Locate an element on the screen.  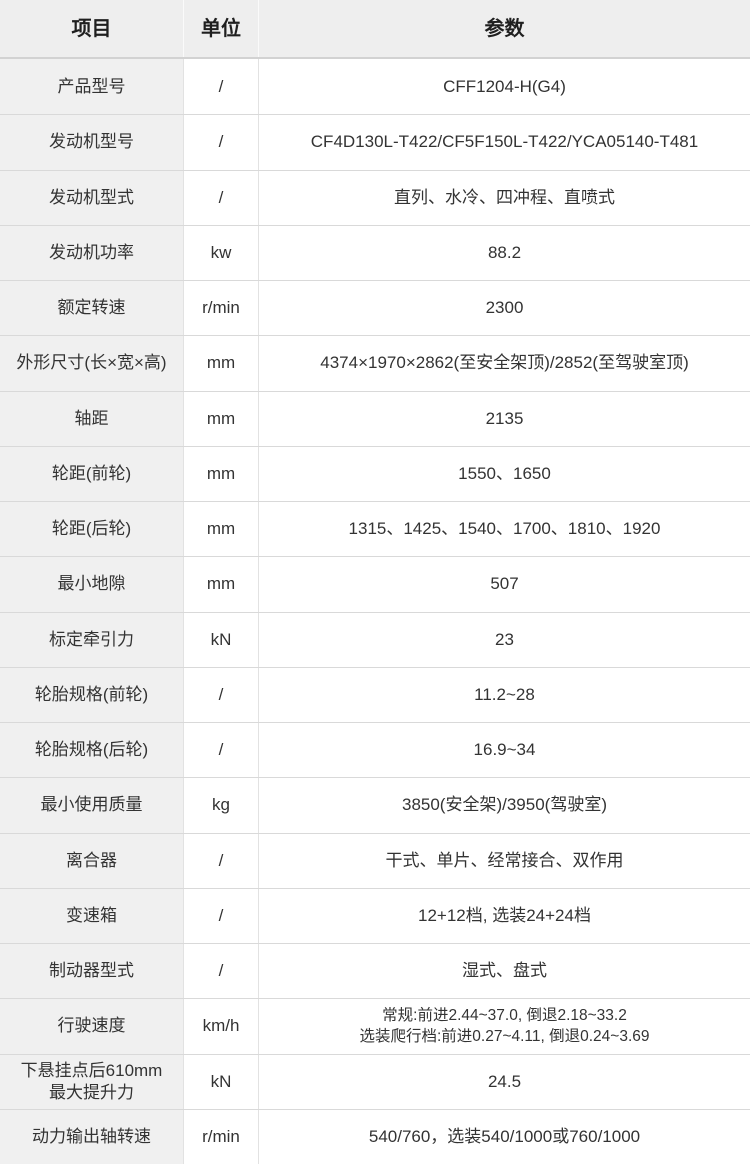
item-cell: 轮距(前轮) is located at coordinates (91, 473).